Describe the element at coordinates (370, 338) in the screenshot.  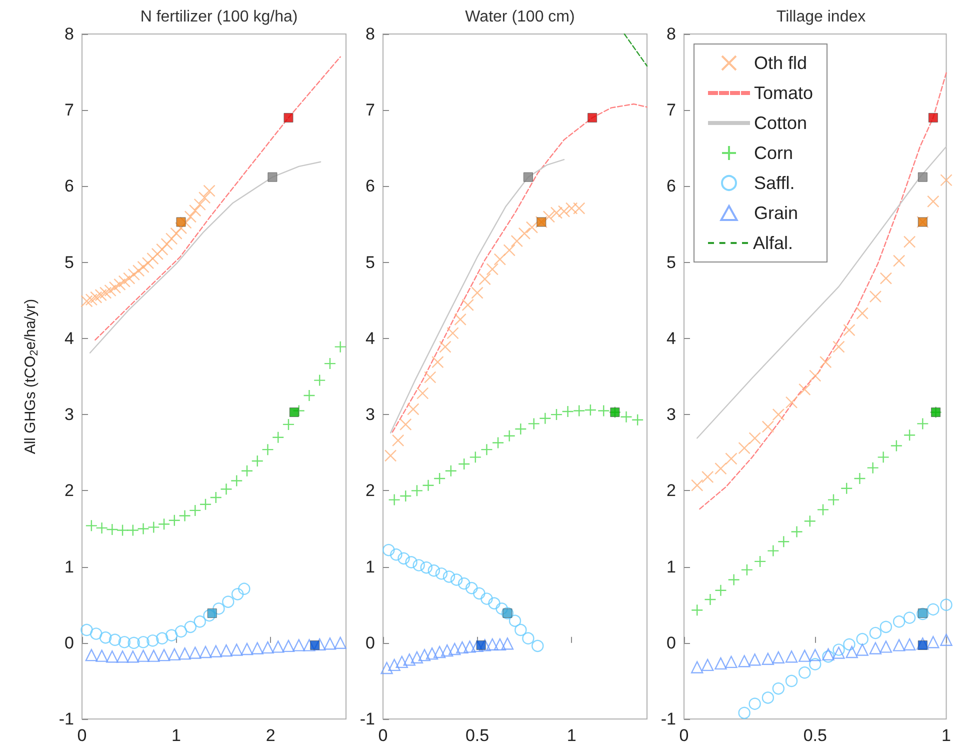
I see `y-tick-label: 4` at that location.